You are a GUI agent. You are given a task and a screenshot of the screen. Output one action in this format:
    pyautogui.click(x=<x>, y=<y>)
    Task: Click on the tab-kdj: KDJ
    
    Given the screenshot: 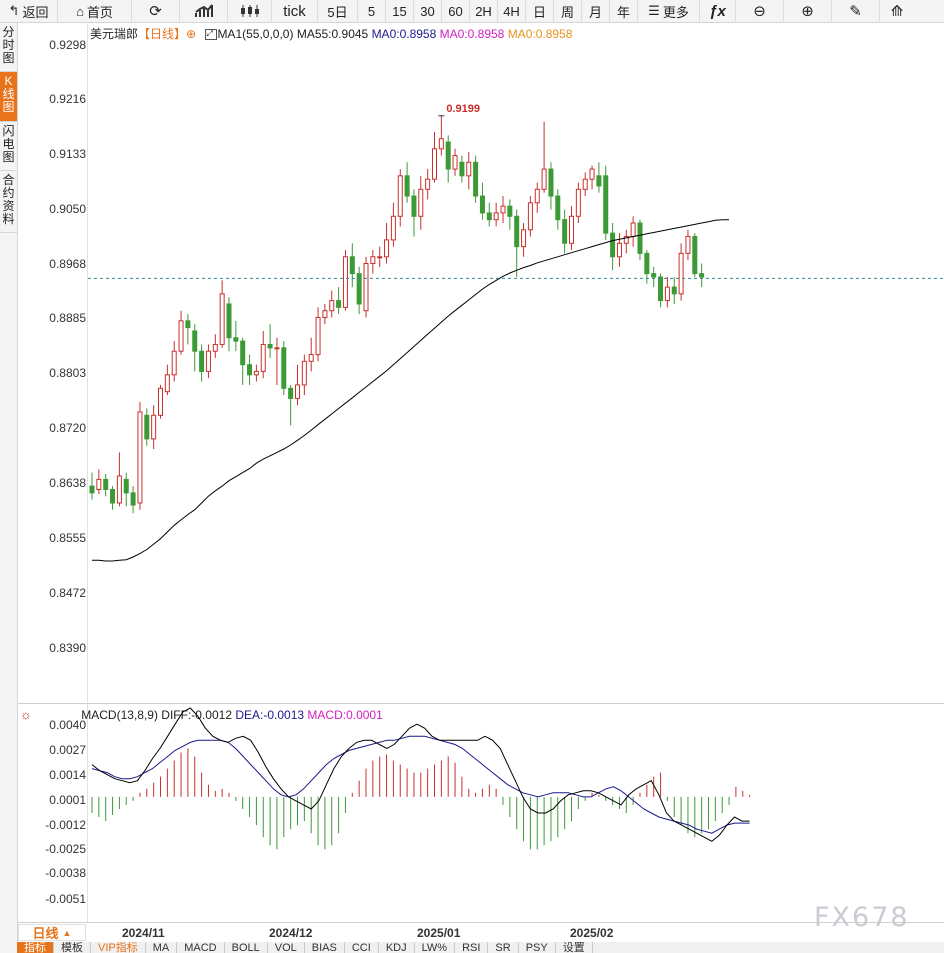 What is the action you would take?
    pyautogui.click(x=397, y=947)
    